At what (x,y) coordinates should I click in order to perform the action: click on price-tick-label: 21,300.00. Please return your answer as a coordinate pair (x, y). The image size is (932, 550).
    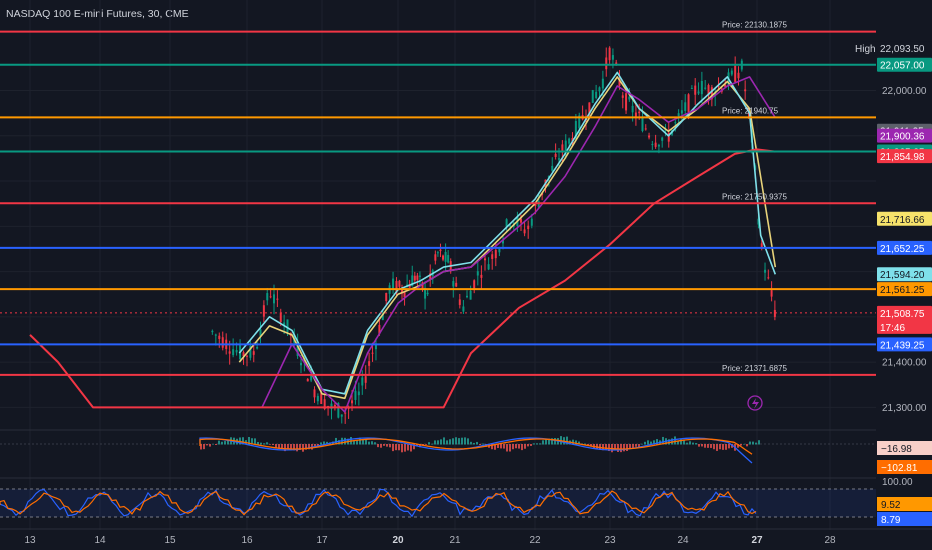
    Looking at the image, I should click on (904, 408).